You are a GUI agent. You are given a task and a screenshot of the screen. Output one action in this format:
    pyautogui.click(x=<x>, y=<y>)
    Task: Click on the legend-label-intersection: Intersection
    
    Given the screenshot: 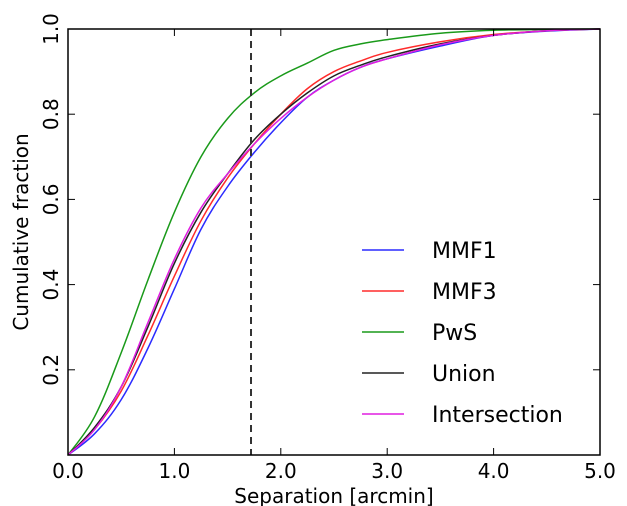 What is the action you would take?
    pyautogui.click(x=497, y=415)
    